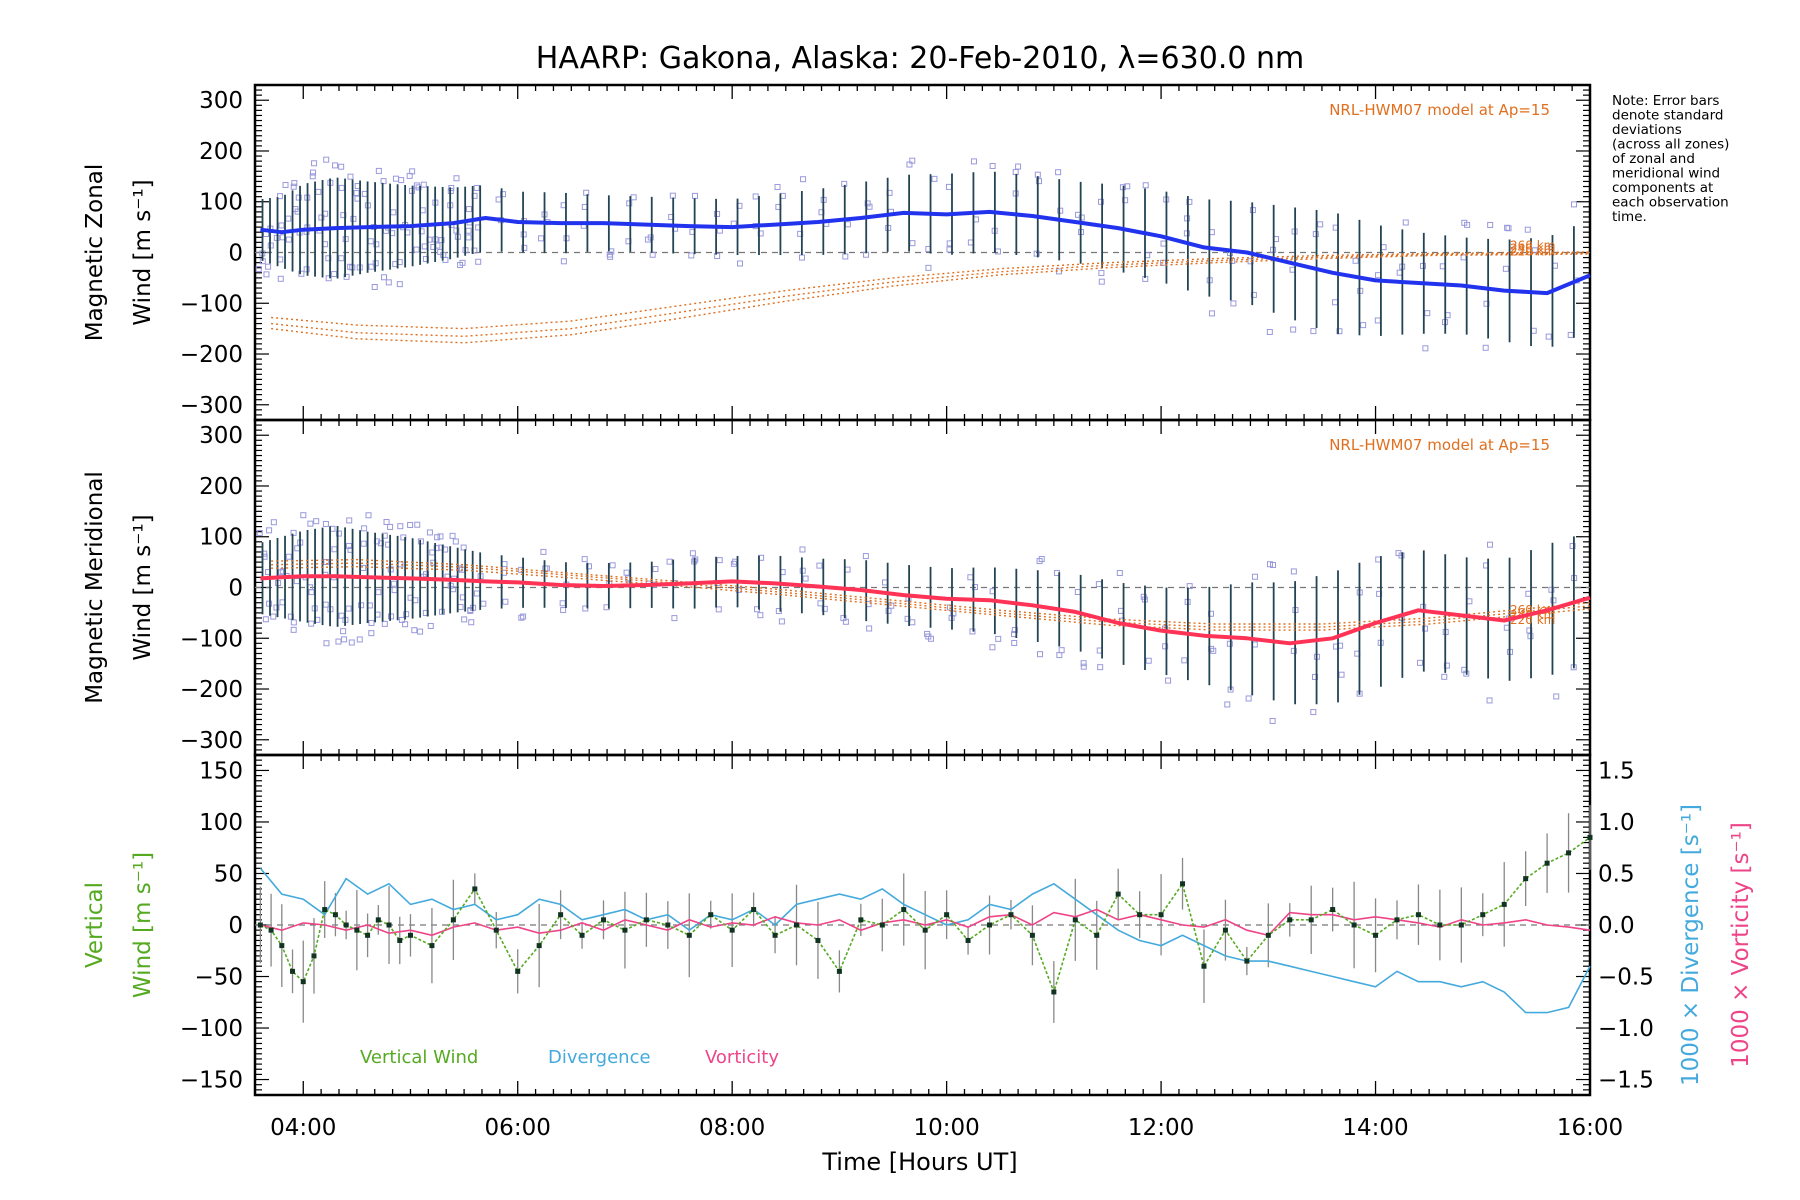 The width and height of the screenshot is (1800, 1200). What do you see at coordinates (919, 1162) in the screenshot?
I see `x-axis-label: Time [Hours UT]` at bounding box center [919, 1162].